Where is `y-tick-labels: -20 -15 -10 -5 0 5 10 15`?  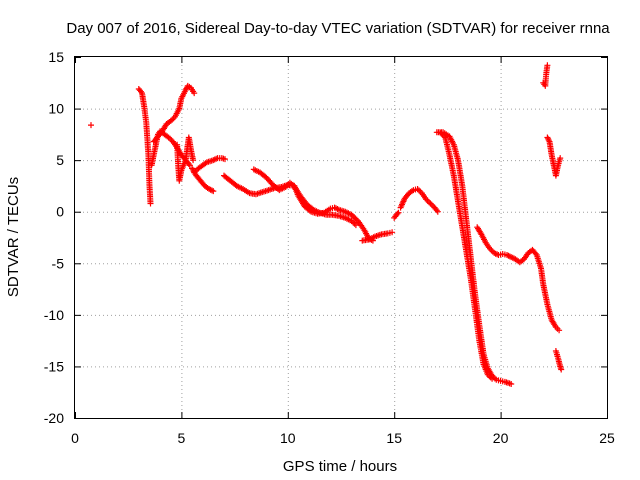
y-tick-labels: -20 -15 -10 -5 0 5 10 15 is located at coordinates (54, 237).